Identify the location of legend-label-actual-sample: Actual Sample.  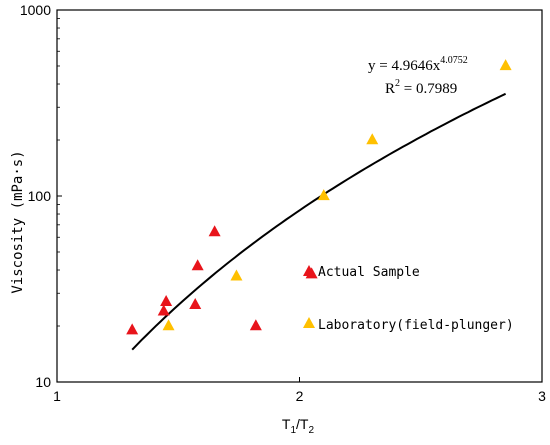
(369, 272).